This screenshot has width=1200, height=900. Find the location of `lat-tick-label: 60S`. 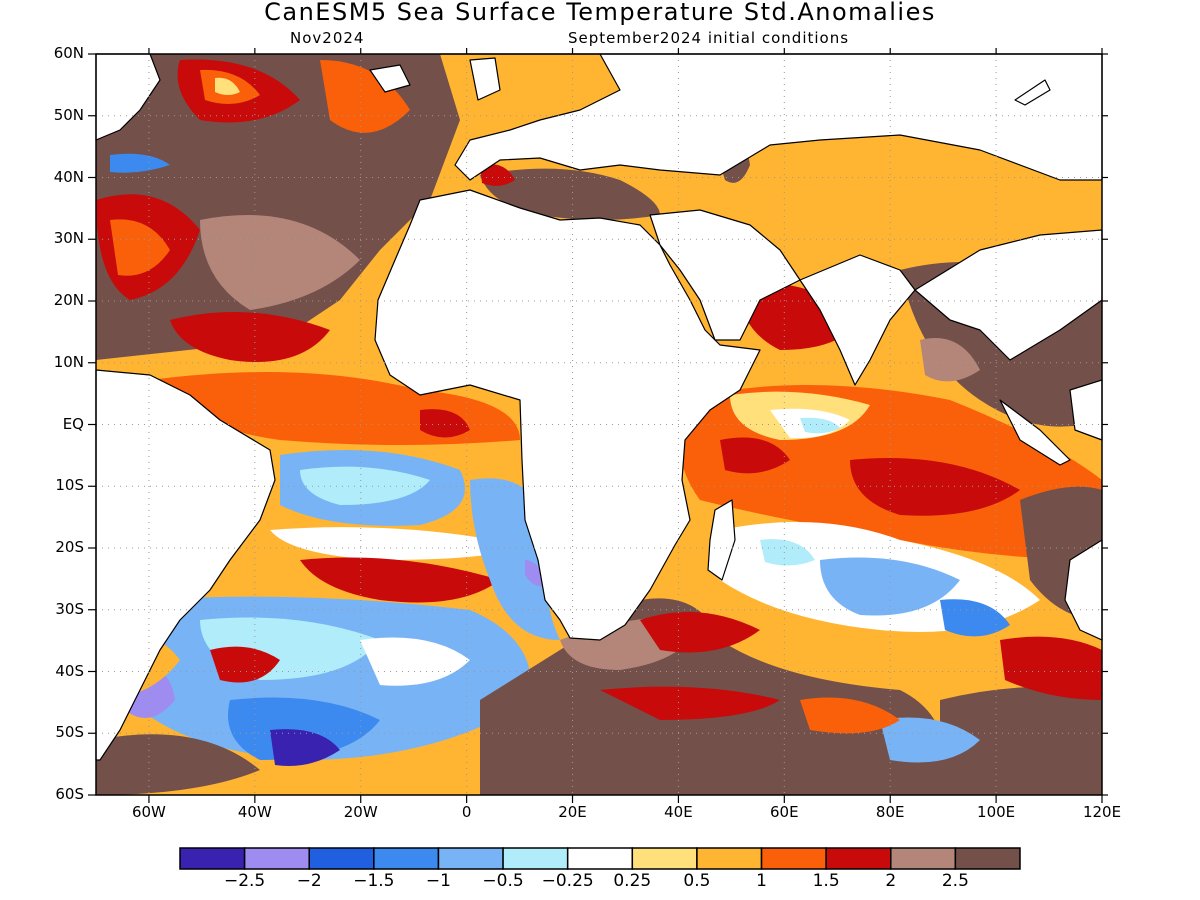

lat-tick-label: 60S is located at coordinates (69, 794).